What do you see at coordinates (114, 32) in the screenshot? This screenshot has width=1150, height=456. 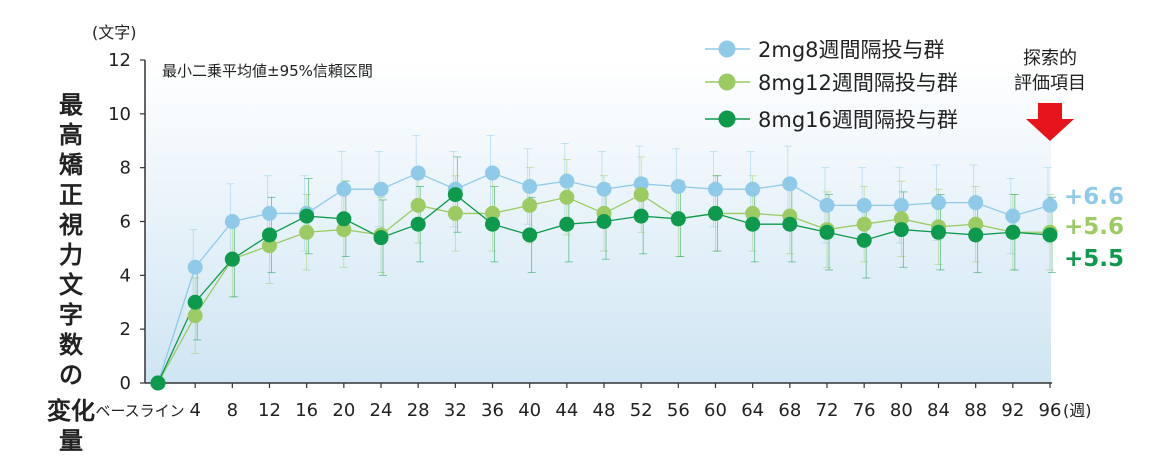 I see `y-unit-label: (文字)` at bounding box center [114, 32].